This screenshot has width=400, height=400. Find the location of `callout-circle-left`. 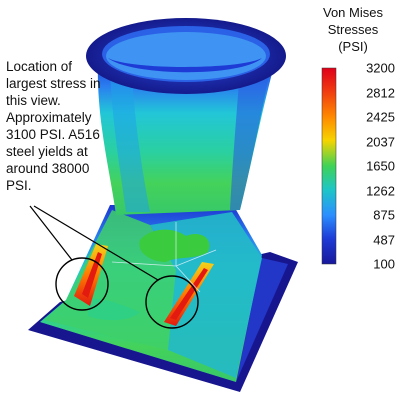

callout-circle-left is located at coordinates (82, 284).